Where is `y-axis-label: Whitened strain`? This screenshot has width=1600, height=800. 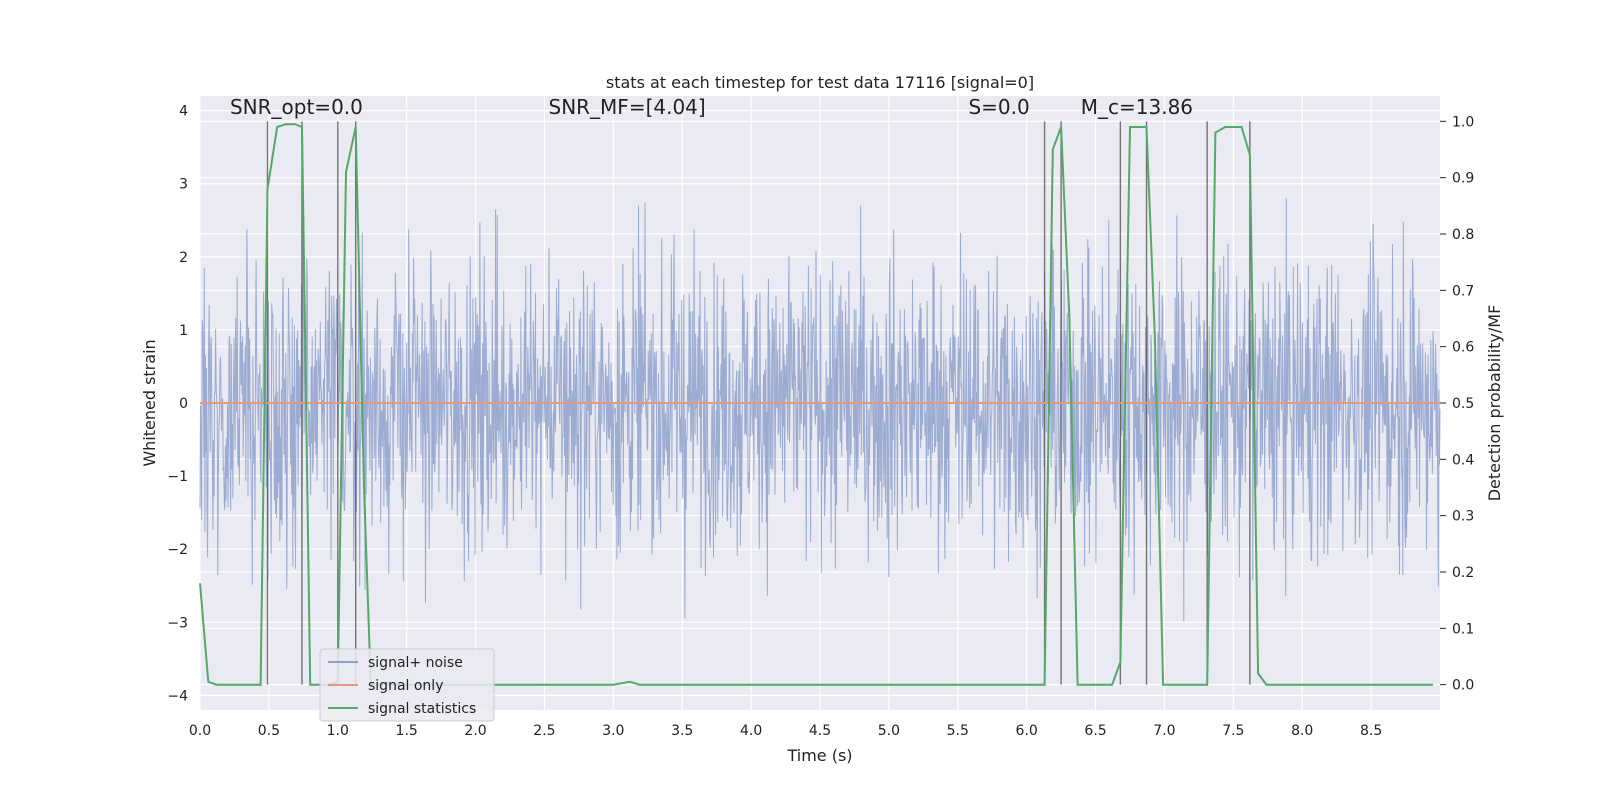 y-axis-label: Whitened strain is located at coordinates (149, 402).